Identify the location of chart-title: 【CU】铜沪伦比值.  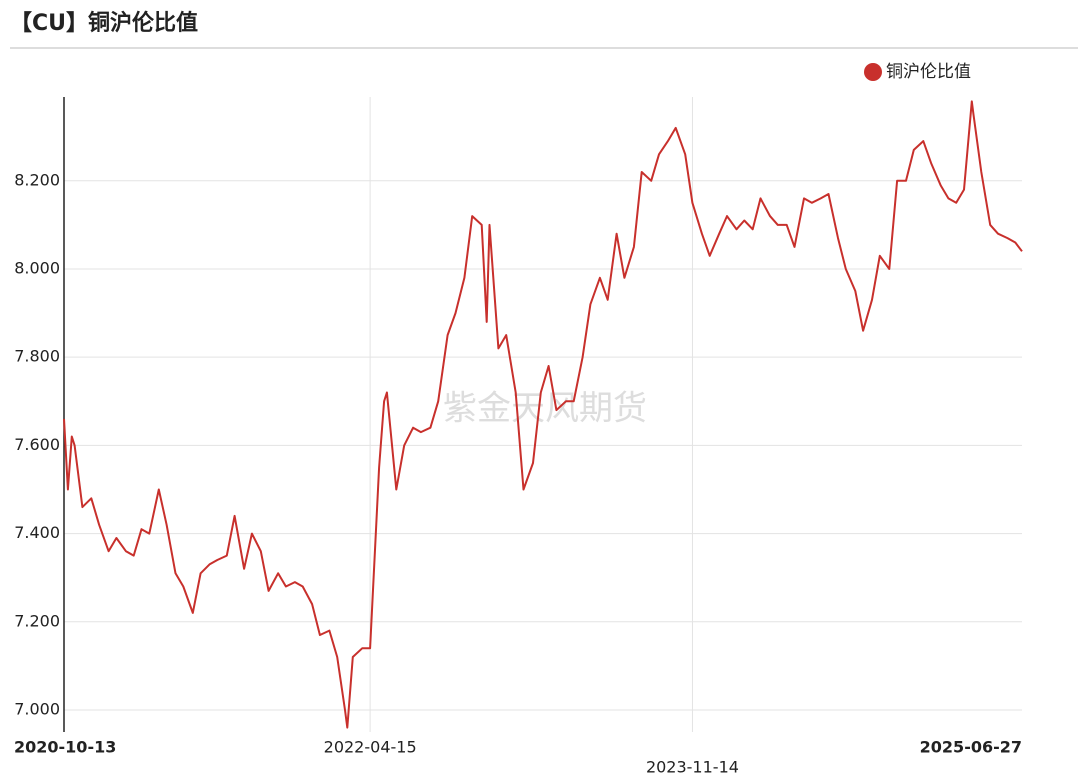
(104, 23).